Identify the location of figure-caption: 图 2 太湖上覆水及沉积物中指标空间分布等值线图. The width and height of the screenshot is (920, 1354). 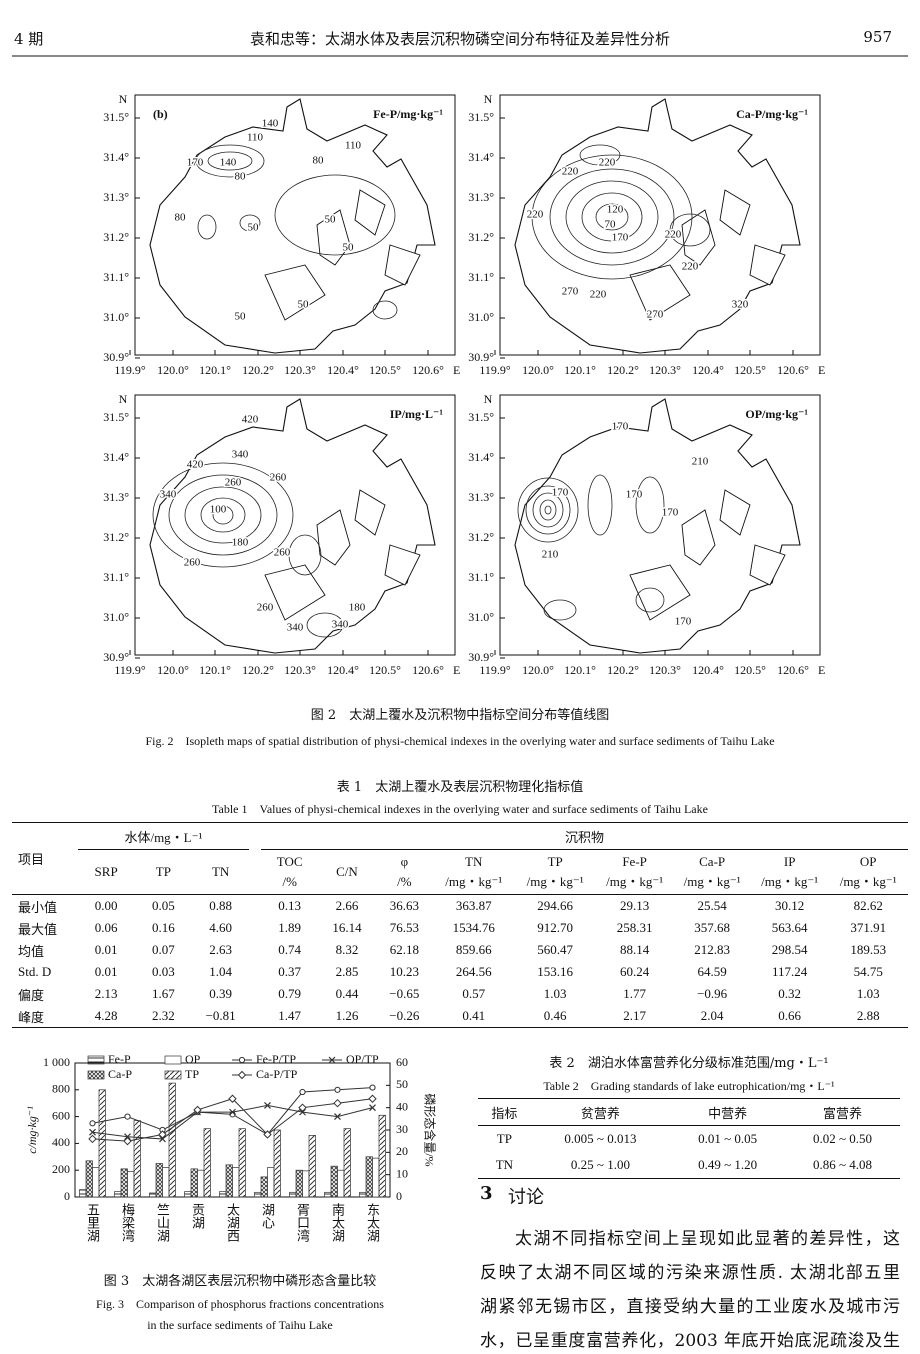
(460, 715).